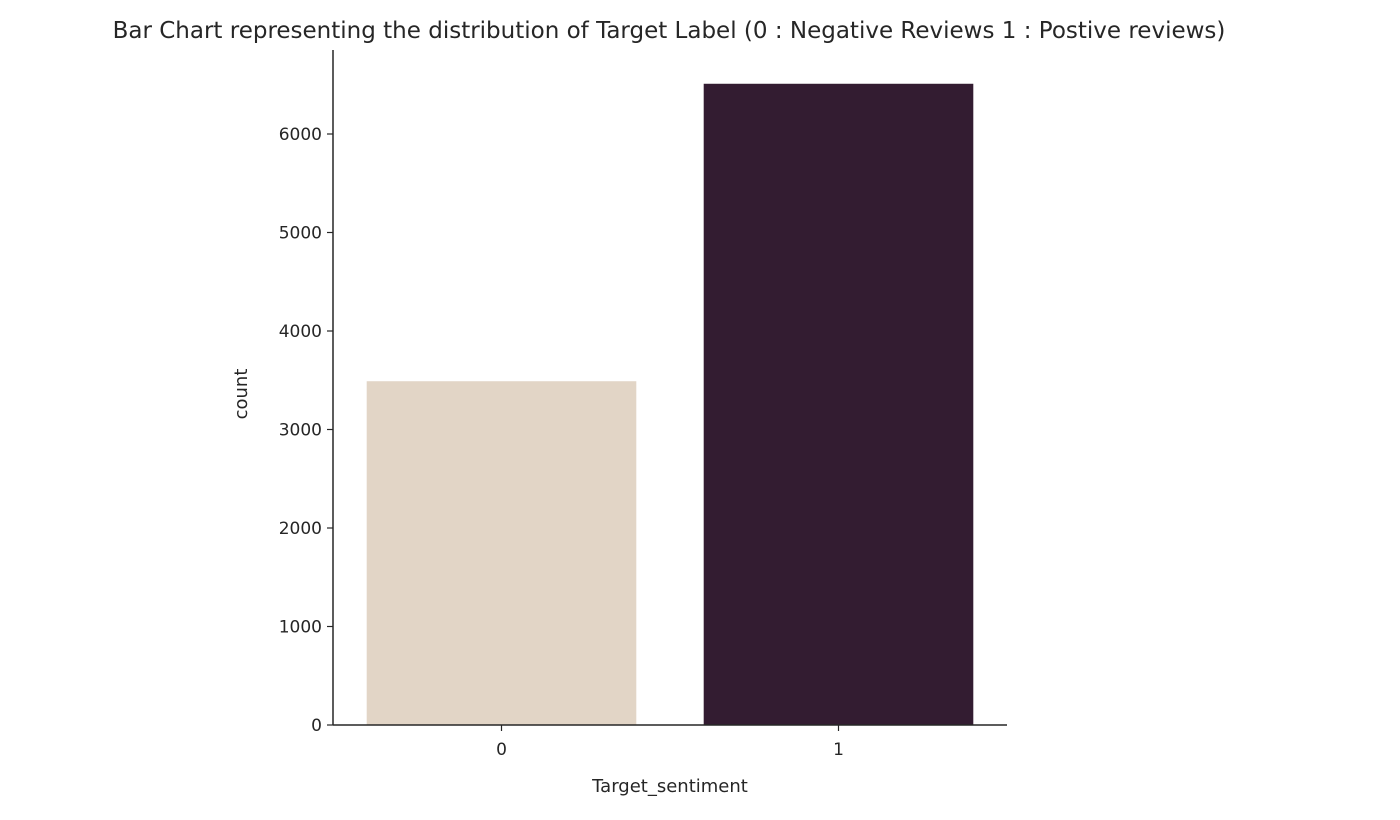 The width and height of the screenshot is (1400, 820). Describe the element at coordinates (669, 786) in the screenshot. I see `x-axis-label: Target_sentiment` at that location.